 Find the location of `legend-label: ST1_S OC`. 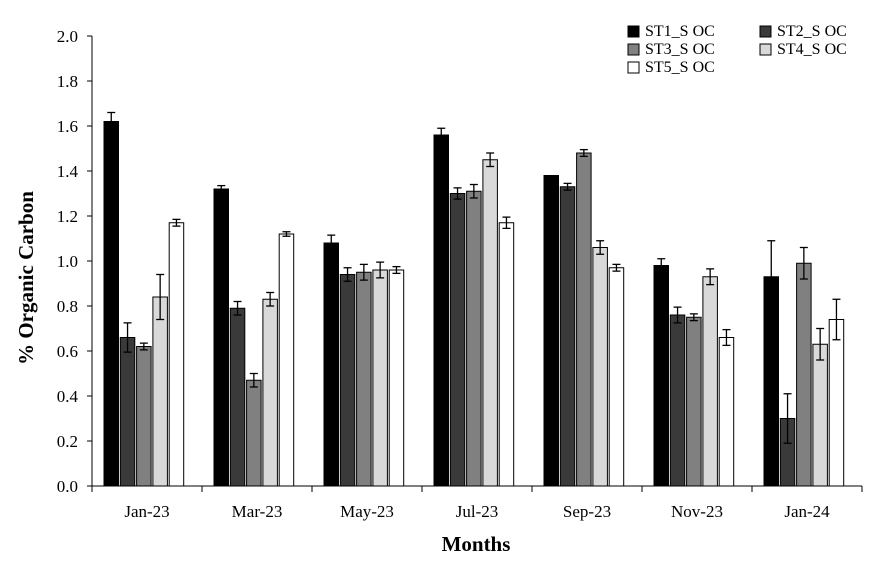

legend-label: ST1_S OC is located at coordinates (680, 31).